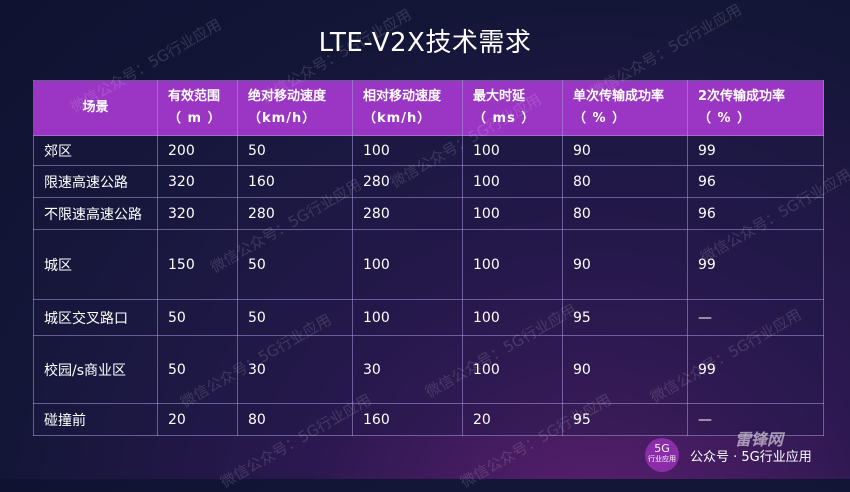 The height and width of the screenshot is (492, 850). I want to click on table-cell: 限速高速公路, so click(95, 181).